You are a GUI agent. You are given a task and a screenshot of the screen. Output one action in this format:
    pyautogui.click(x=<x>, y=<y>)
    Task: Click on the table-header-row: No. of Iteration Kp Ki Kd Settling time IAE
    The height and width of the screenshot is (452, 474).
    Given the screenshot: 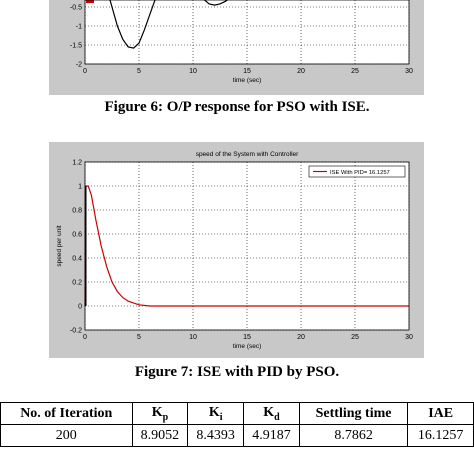 What is the action you would take?
    pyautogui.click(x=237, y=413)
    